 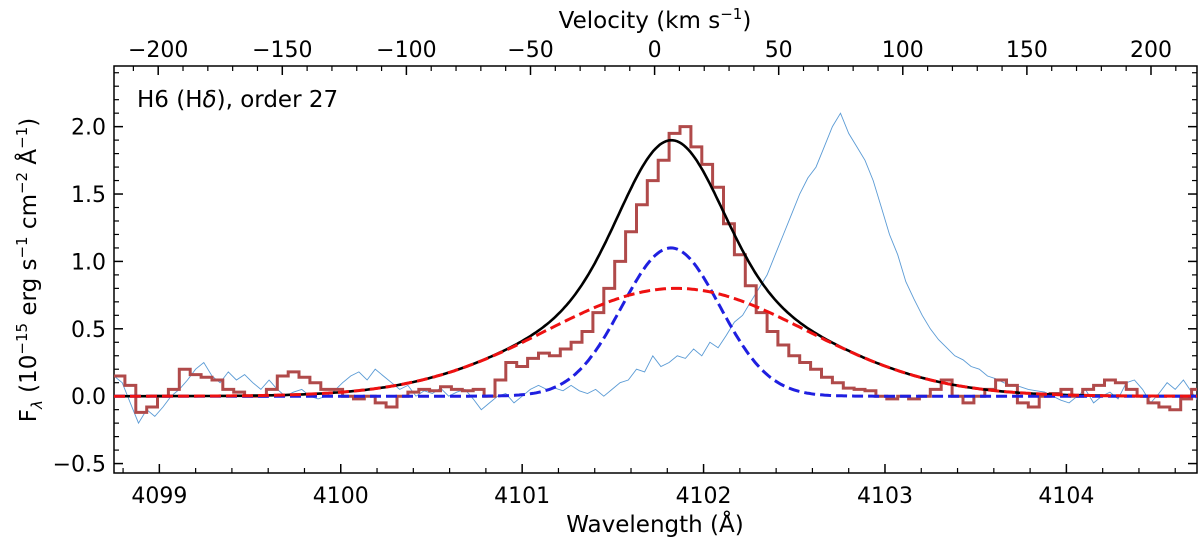 What do you see at coordinates (649, 486) in the screenshot?
I see `bottom-x-axis: 4099 4100 4101 4102 4103 4104` at bounding box center [649, 486].